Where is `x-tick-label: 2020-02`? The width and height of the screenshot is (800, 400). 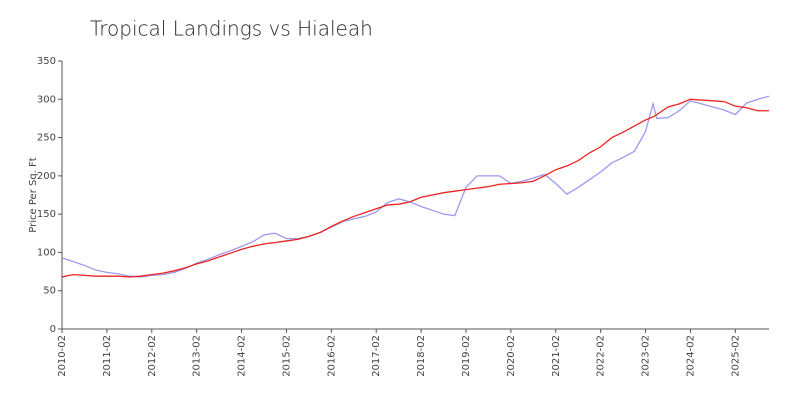 x-tick-label: 2020-02 is located at coordinates (511, 356).